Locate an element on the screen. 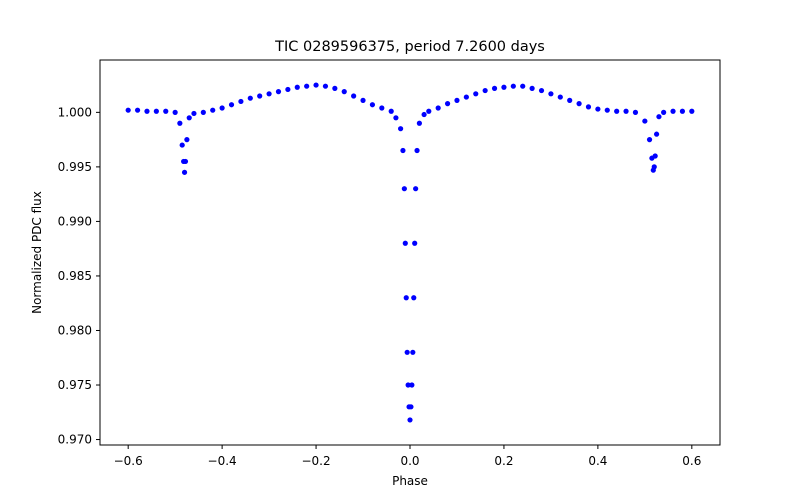 The height and width of the screenshot is (500, 800). y-tick-label: 0.985 is located at coordinates (75, 276).